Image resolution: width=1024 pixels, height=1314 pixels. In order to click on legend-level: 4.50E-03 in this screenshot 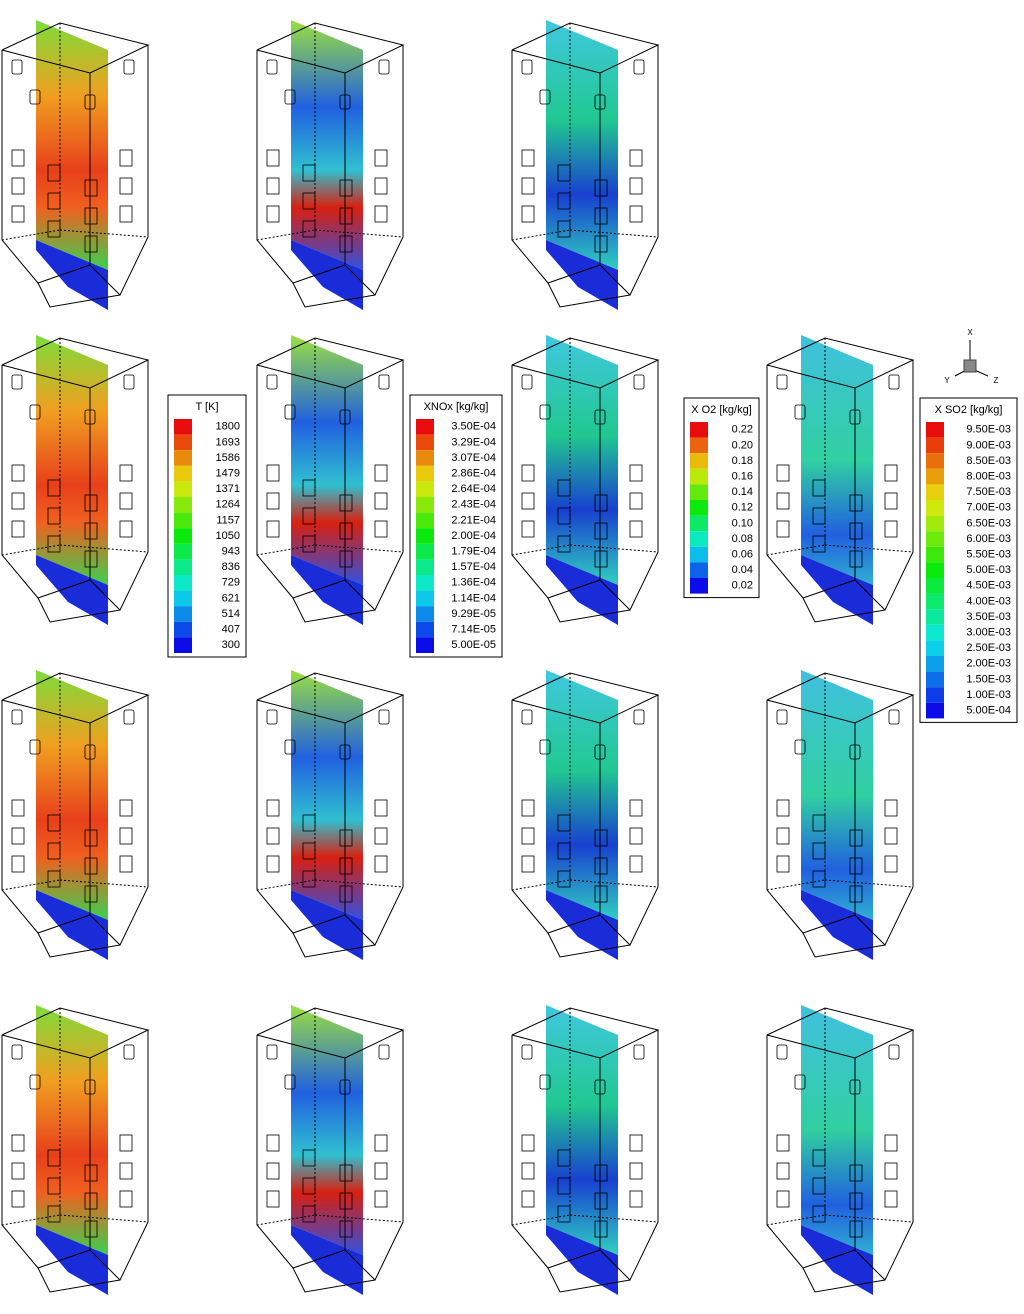, I will do `click(988, 586)`.